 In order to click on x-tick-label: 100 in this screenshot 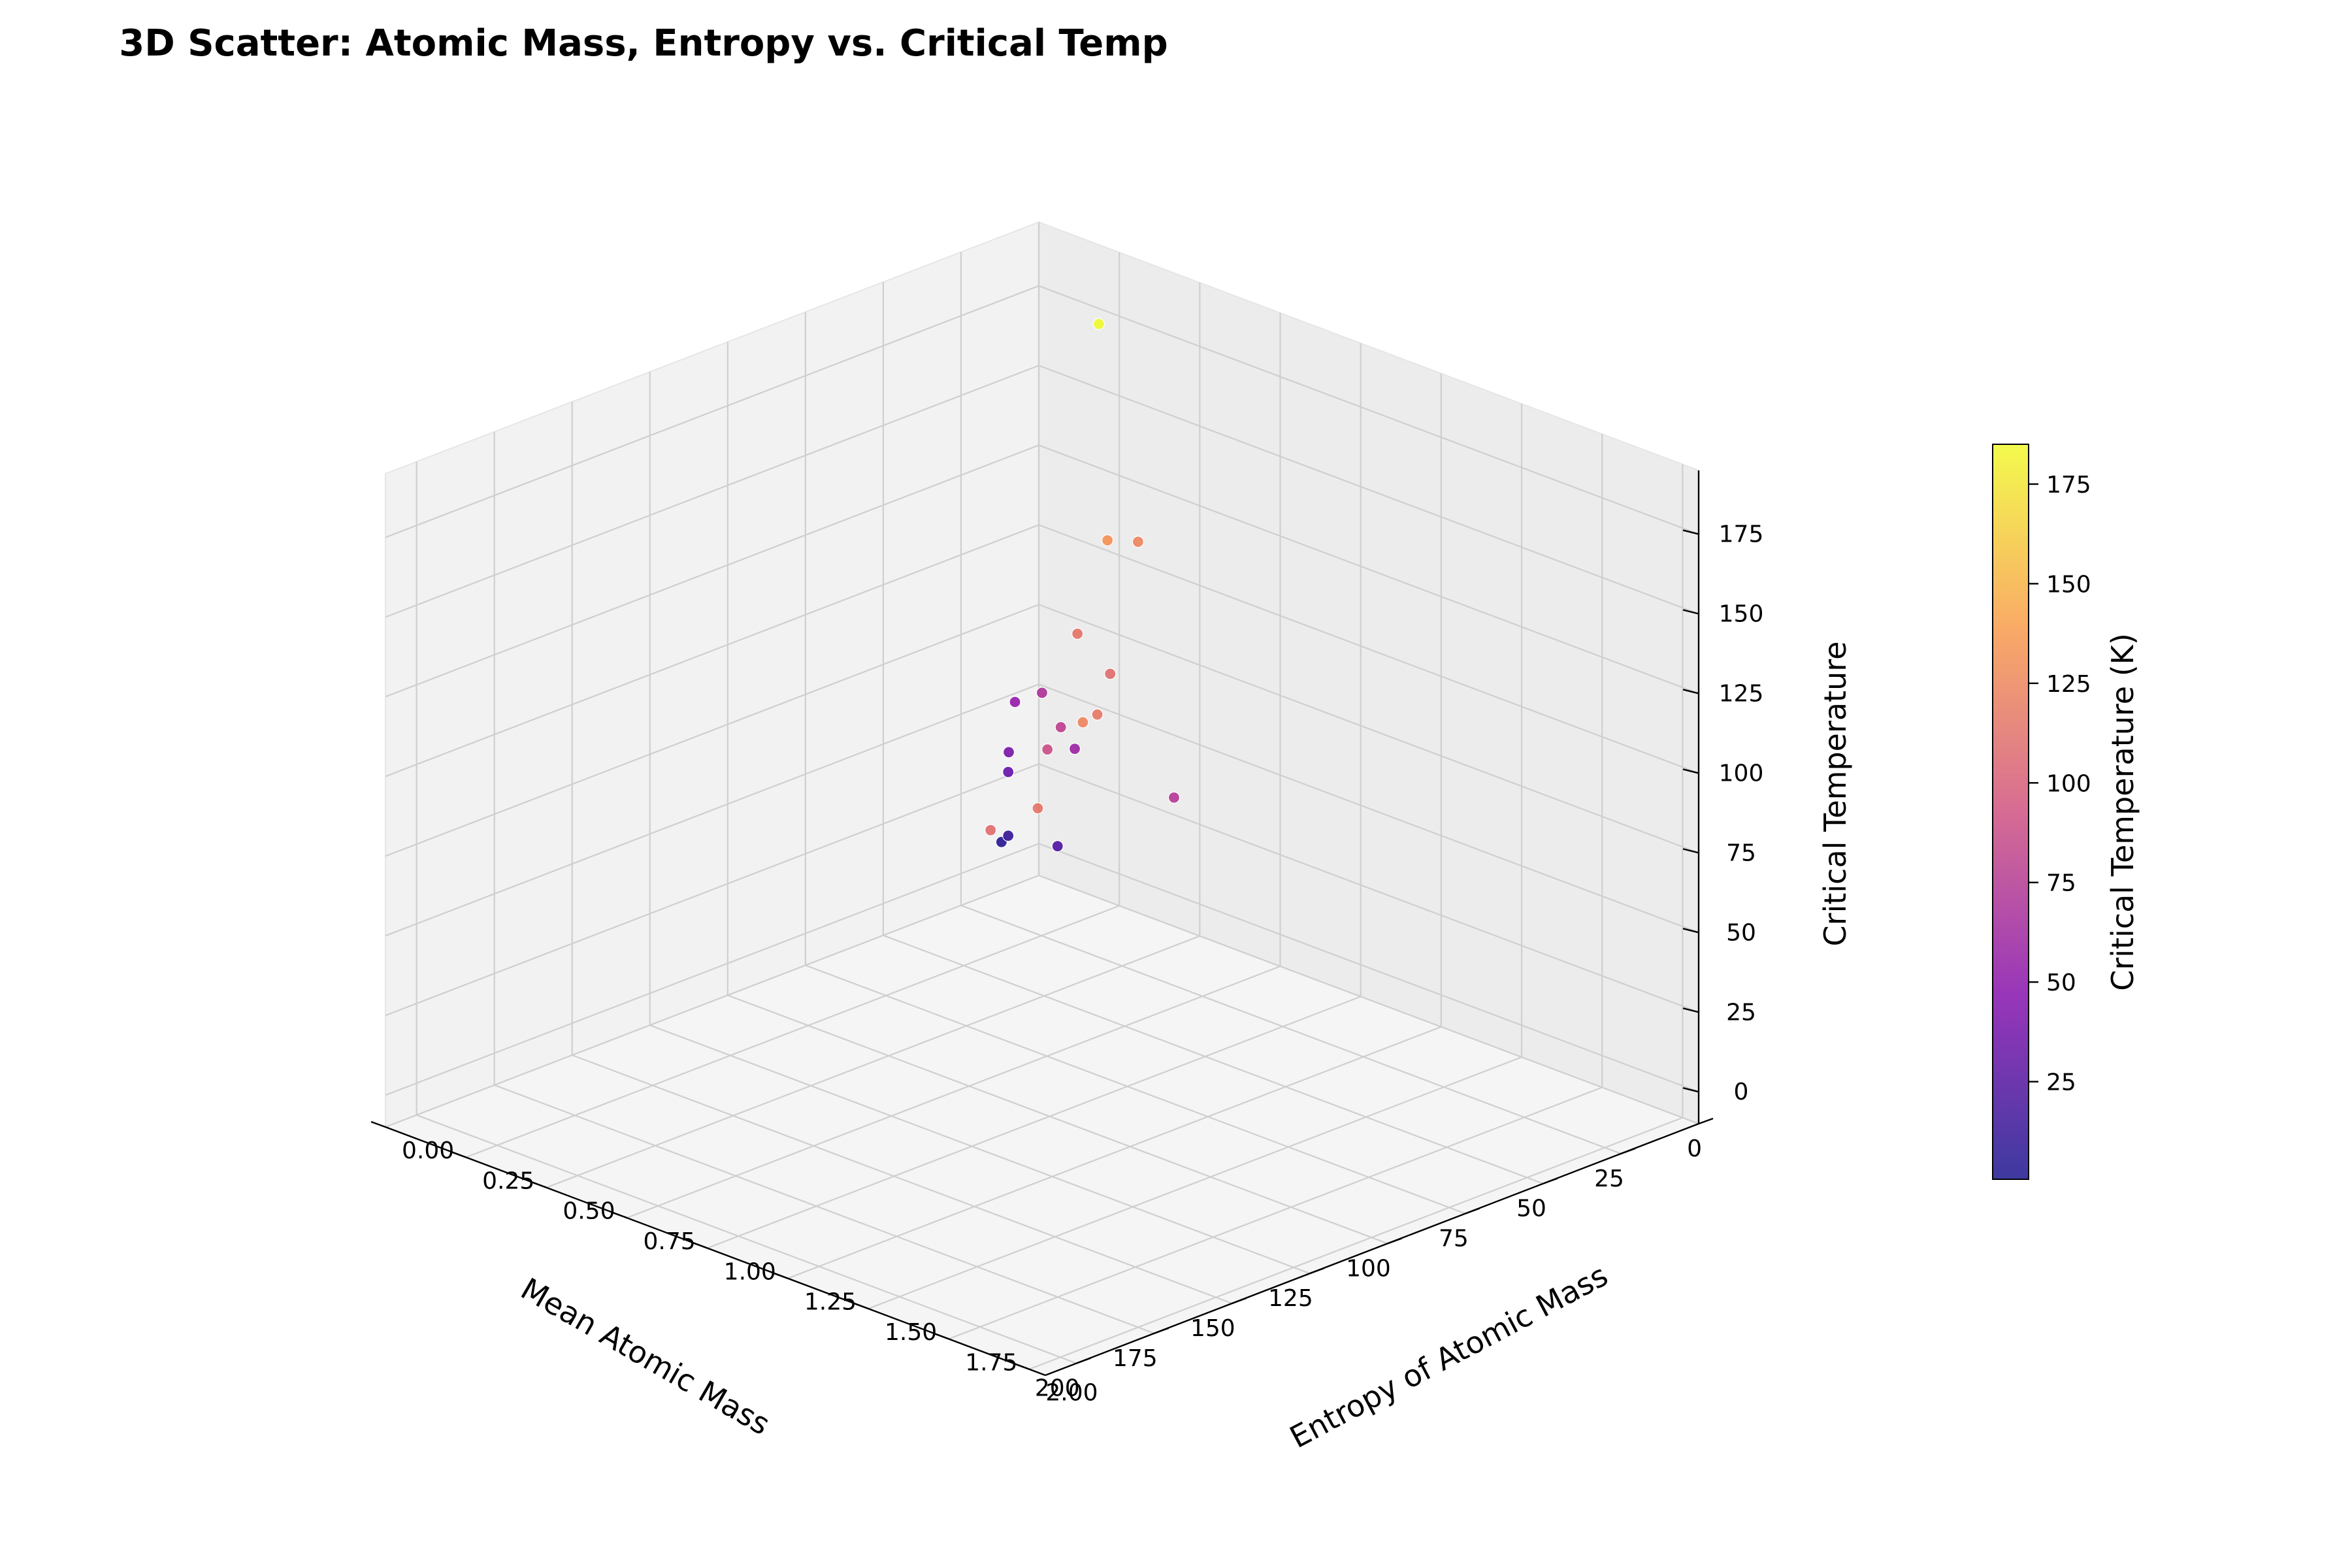, I will do `click(1368, 1268)`.